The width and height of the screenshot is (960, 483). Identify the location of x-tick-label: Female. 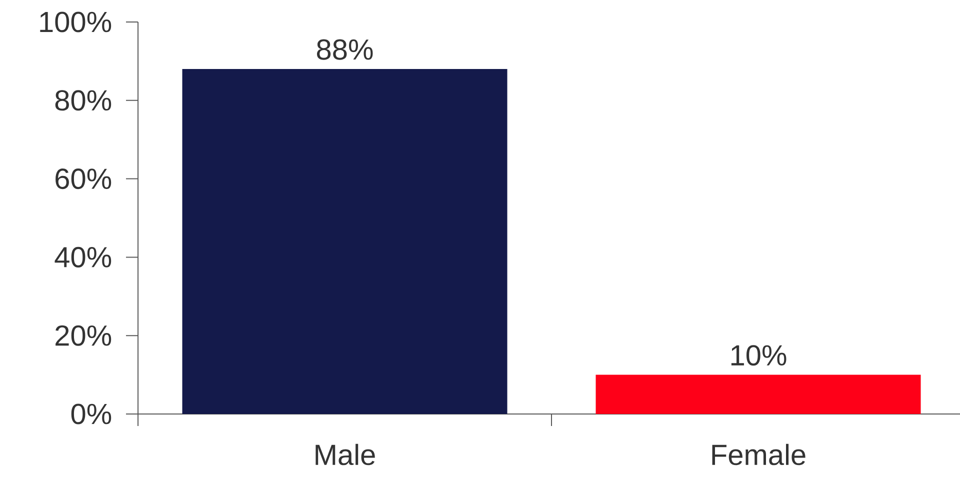
(759, 455).